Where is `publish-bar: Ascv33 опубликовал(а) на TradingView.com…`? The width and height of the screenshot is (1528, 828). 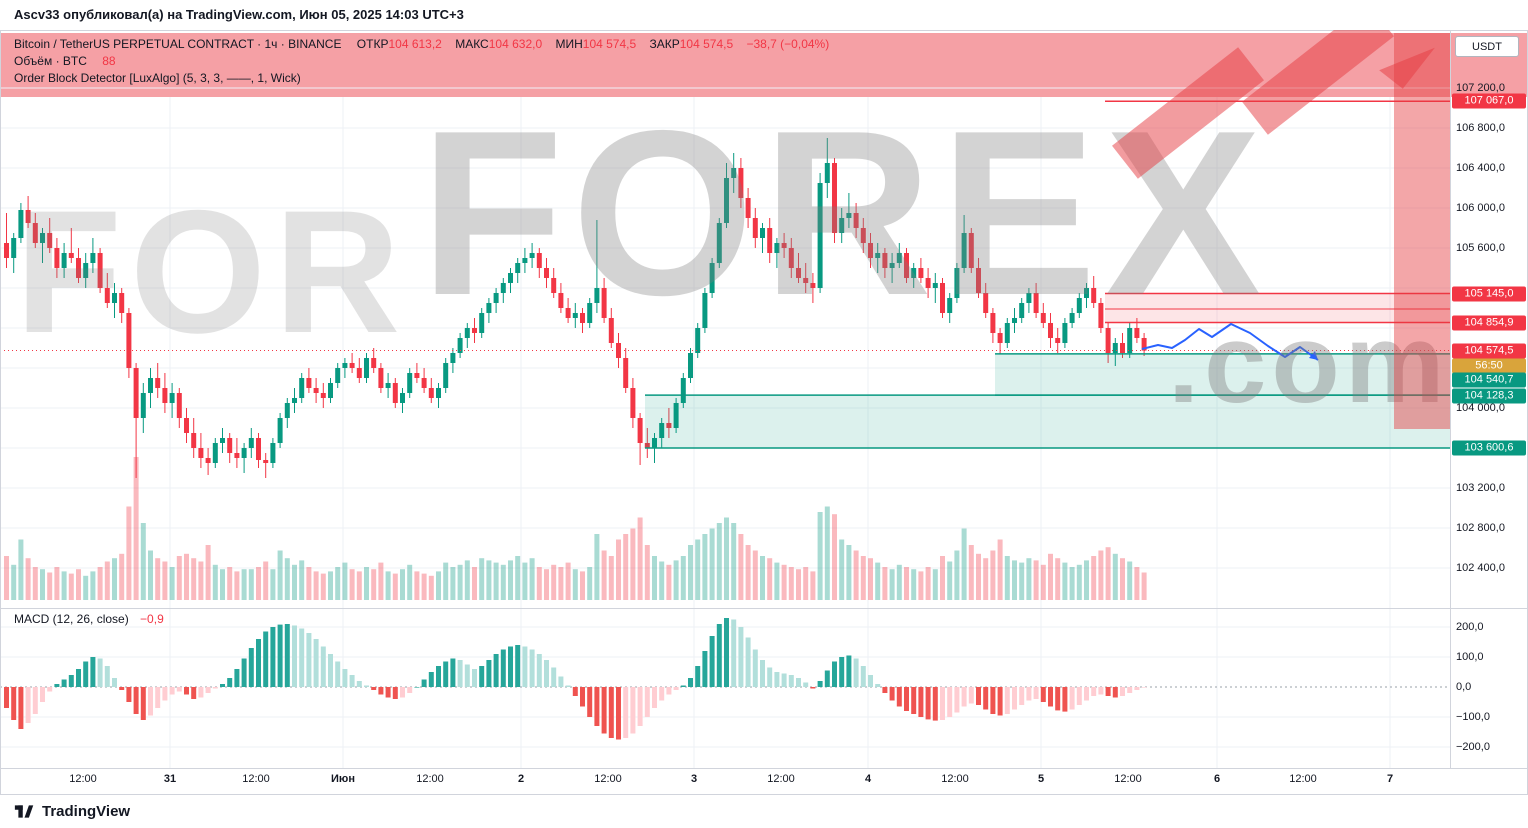 publish-bar: Ascv33 опубликовал(а) на TradingView.com… is located at coordinates (764, 15).